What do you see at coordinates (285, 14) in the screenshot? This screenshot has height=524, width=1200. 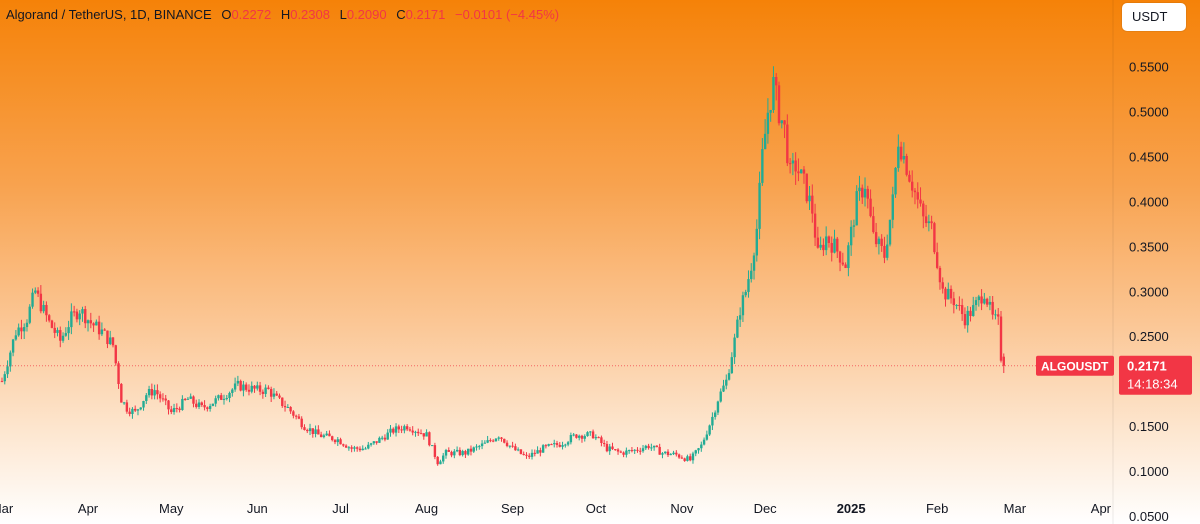 I see `high-label: H` at bounding box center [285, 14].